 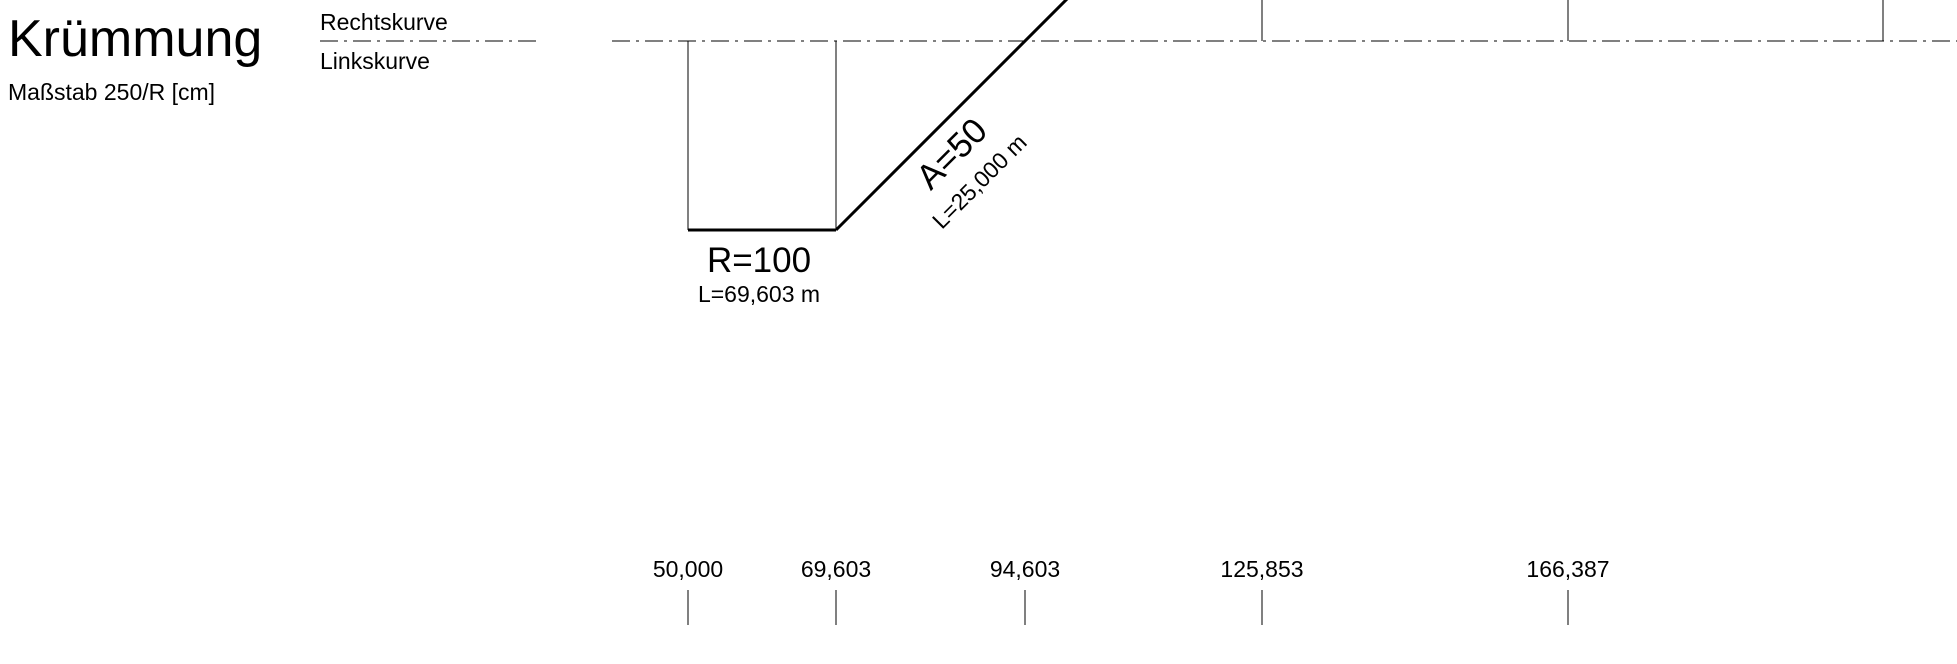 I want to click on station-label: 69,603, so click(x=836, y=569).